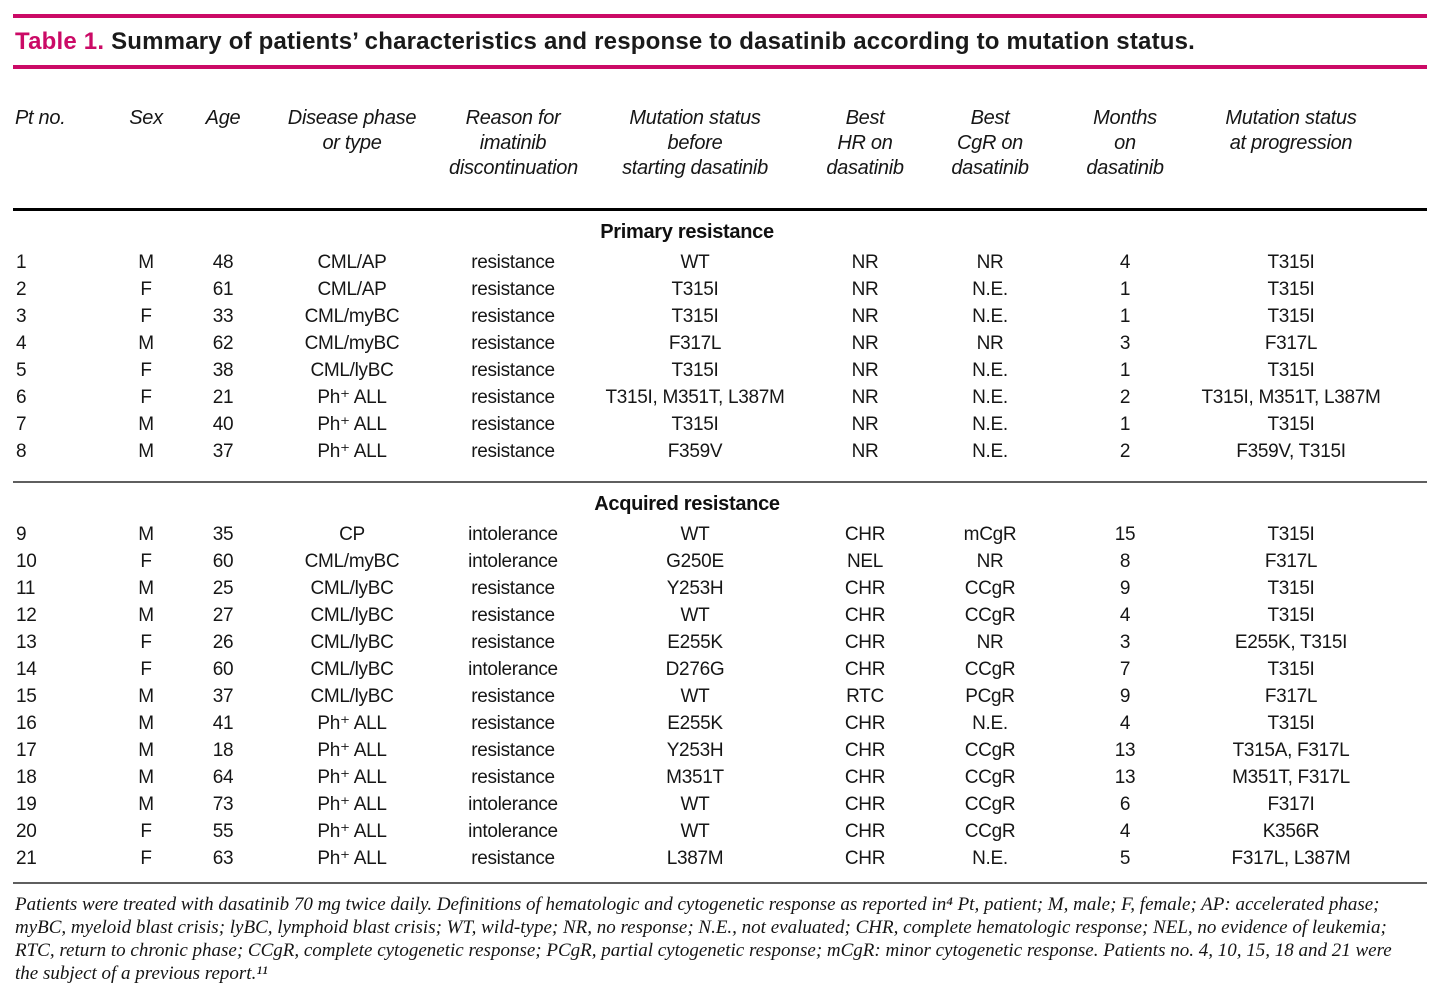 This screenshot has width=1440, height=998. What do you see at coordinates (26, 669) in the screenshot?
I see `cell-pt-no: 14` at bounding box center [26, 669].